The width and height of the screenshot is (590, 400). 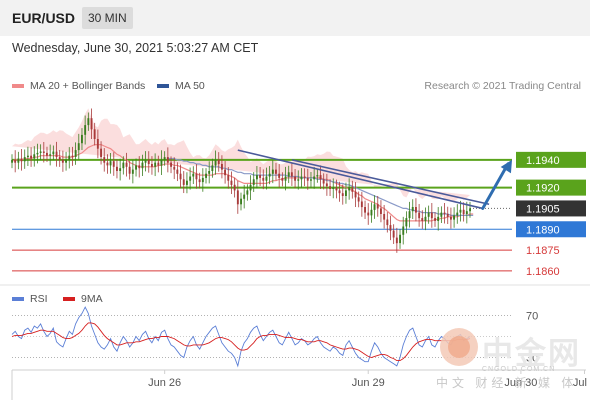 I want to click on x-tick-label: Jun 30, so click(x=520, y=383).